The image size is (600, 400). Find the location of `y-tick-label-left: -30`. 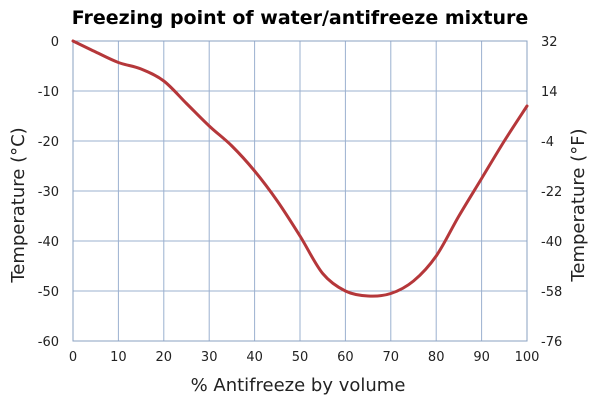

y-tick-label-left: -30 is located at coordinates (48, 192).